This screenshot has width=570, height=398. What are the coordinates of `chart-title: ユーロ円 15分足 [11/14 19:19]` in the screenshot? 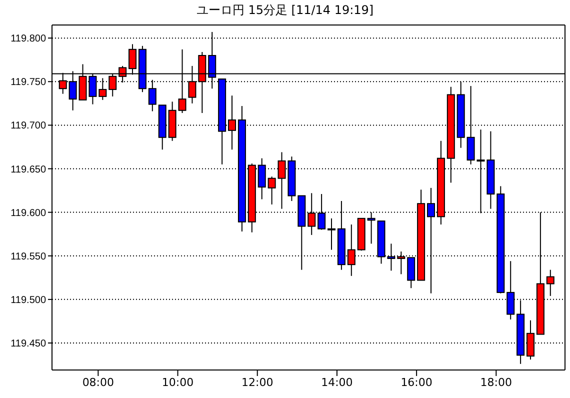 It's located at (285, 10).